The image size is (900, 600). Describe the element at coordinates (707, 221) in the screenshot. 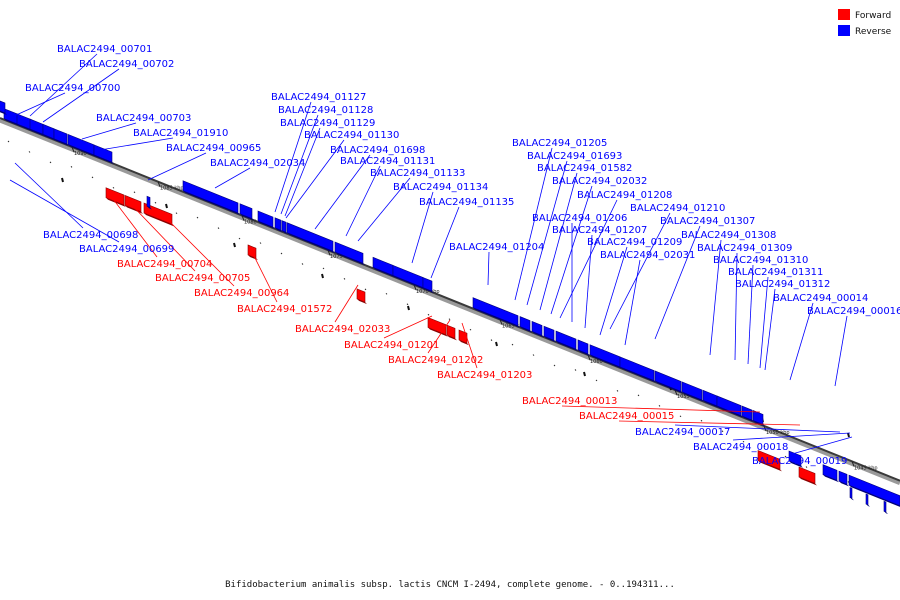

I see `gene-label: BALAC2494_01307` at that location.